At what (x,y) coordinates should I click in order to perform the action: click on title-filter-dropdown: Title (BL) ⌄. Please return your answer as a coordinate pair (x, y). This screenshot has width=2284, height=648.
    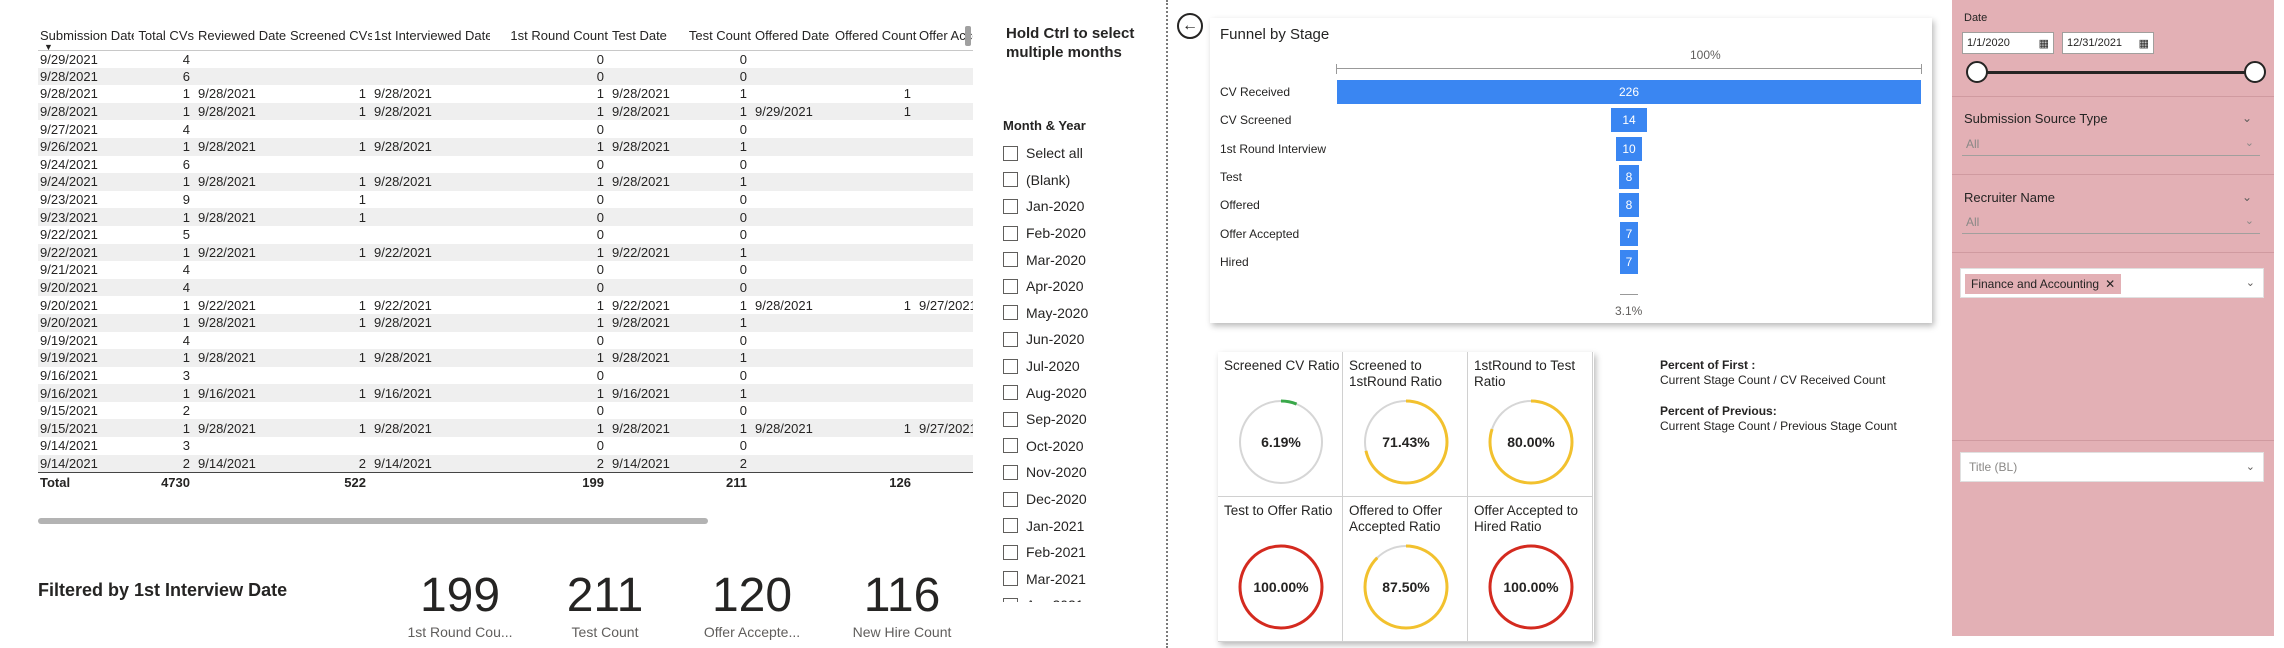
    Looking at the image, I should click on (2112, 467).